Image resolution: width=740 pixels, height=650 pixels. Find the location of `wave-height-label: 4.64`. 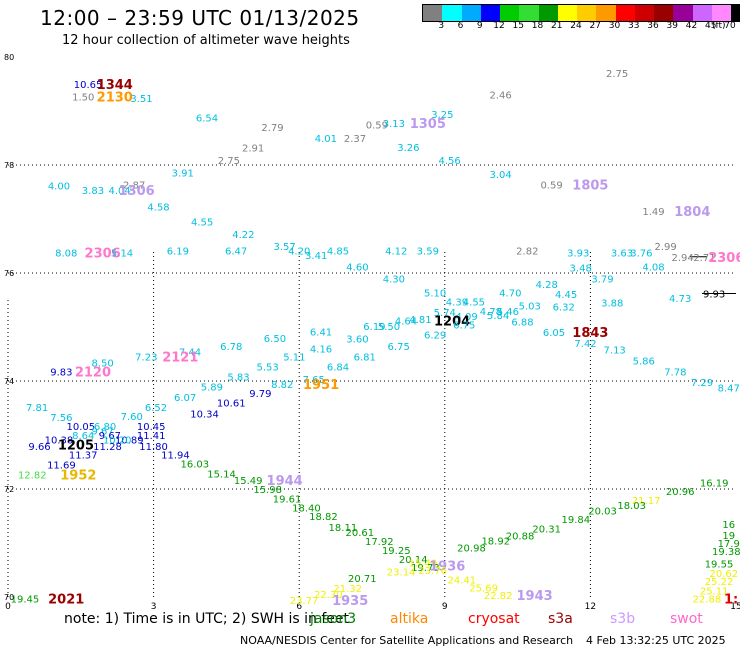

wave-height-label: 4.64 is located at coordinates (406, 322).